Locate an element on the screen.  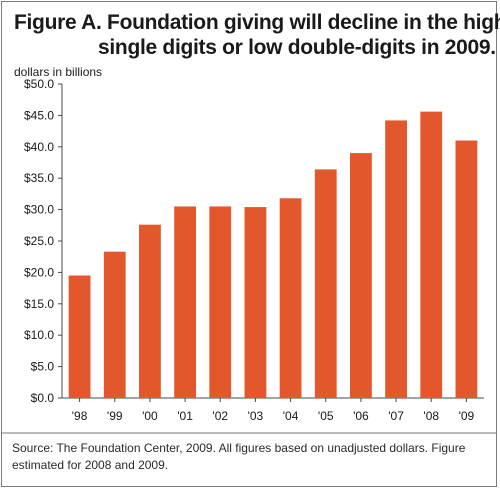
x-tick-label: '02 is located at coordinates (220, 416).